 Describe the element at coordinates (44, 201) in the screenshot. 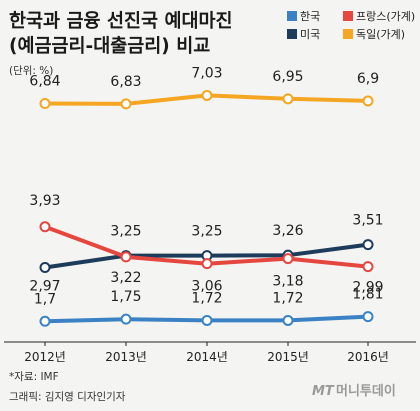

I see `data-label-2-0: 3,93` at that location.